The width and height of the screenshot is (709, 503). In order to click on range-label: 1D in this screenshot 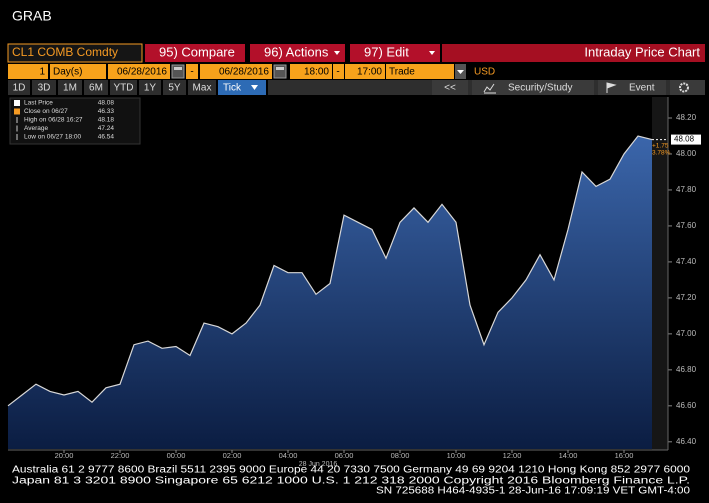, I will do `click(19, 88)`.